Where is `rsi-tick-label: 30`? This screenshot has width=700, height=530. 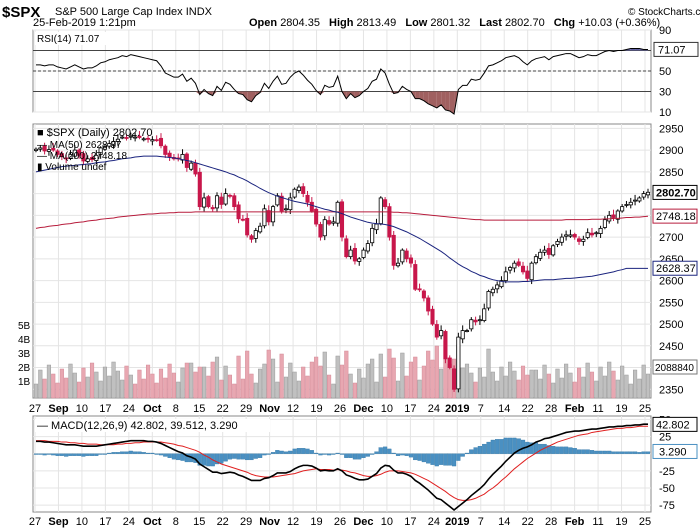 rsi-tick-label: 30 is located at coordinates (665, 93).